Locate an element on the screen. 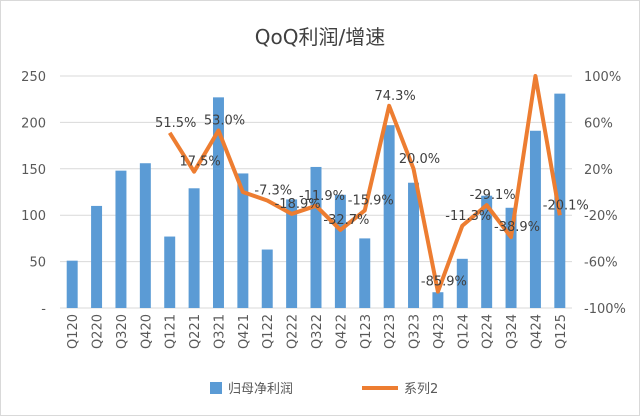 The image size is (640, 420). data-label: -7.3% is located at coordinates (273, 190).